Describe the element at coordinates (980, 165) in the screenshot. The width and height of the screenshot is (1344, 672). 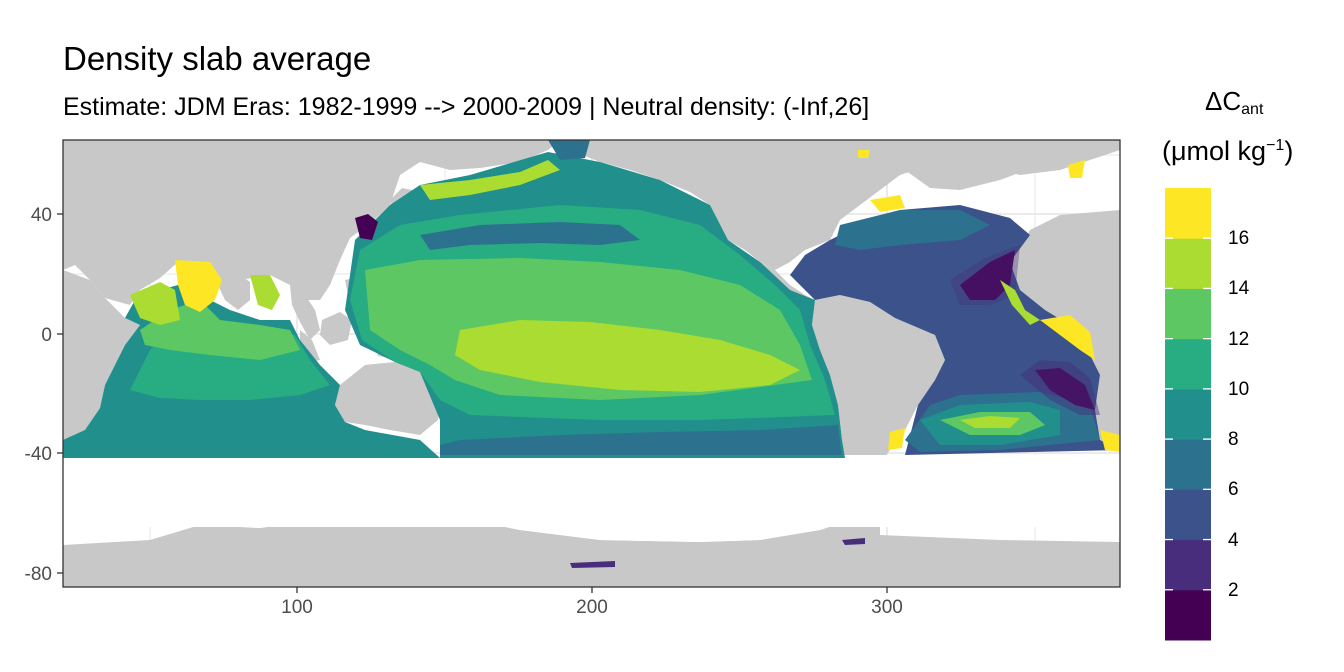
I see `greenland` at that location.